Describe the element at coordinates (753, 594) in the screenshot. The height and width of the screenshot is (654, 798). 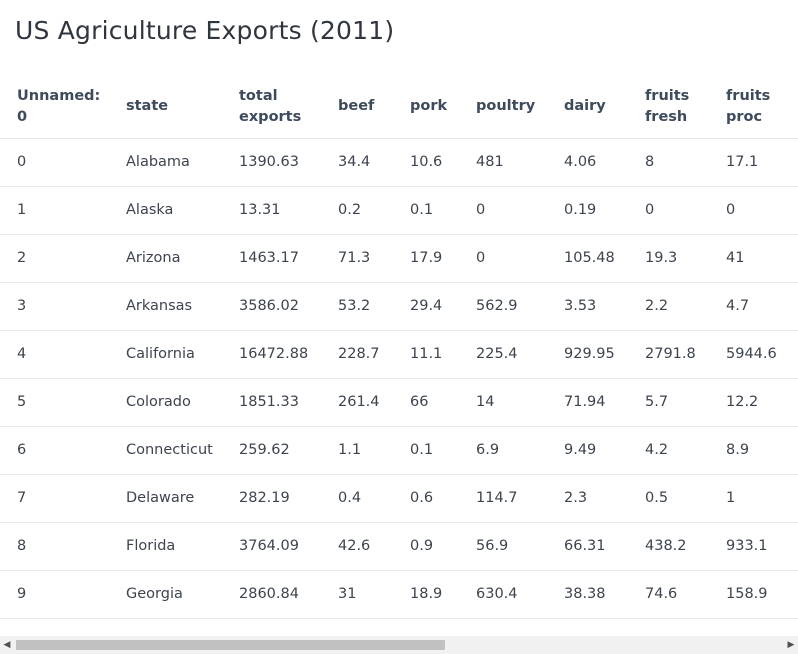
I see `table-cell: 158.9` at that location.